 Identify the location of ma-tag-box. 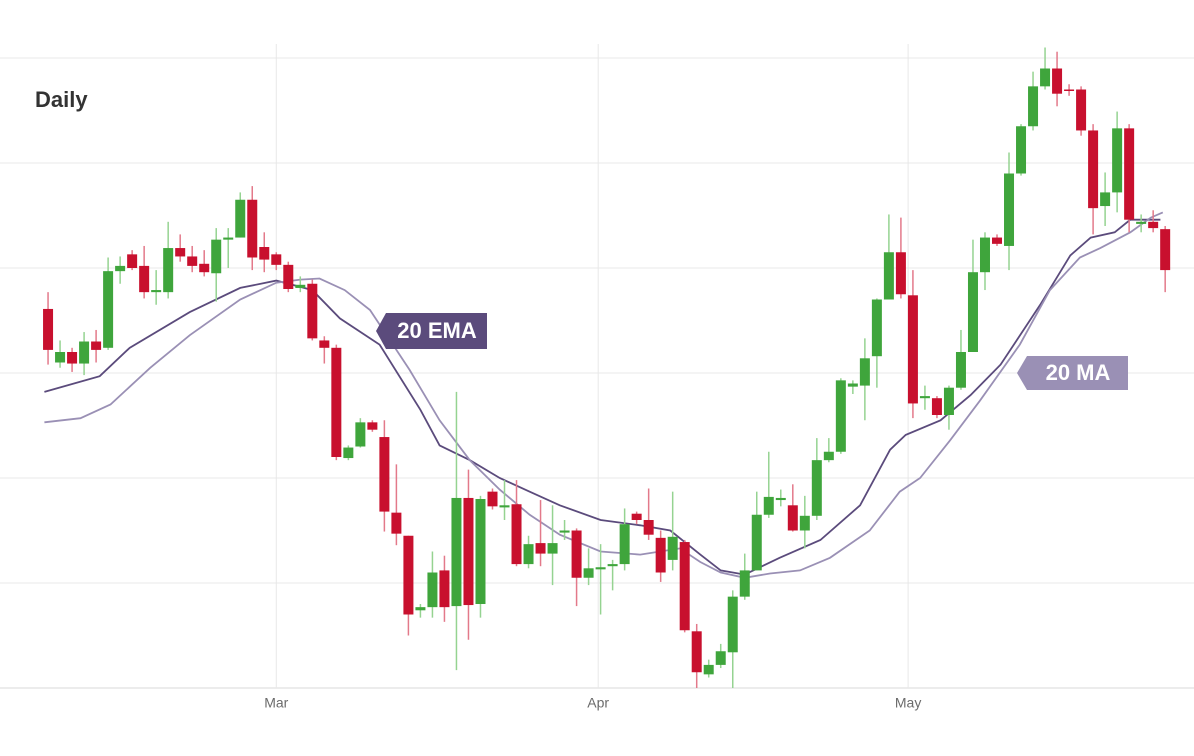
(1072, 373).